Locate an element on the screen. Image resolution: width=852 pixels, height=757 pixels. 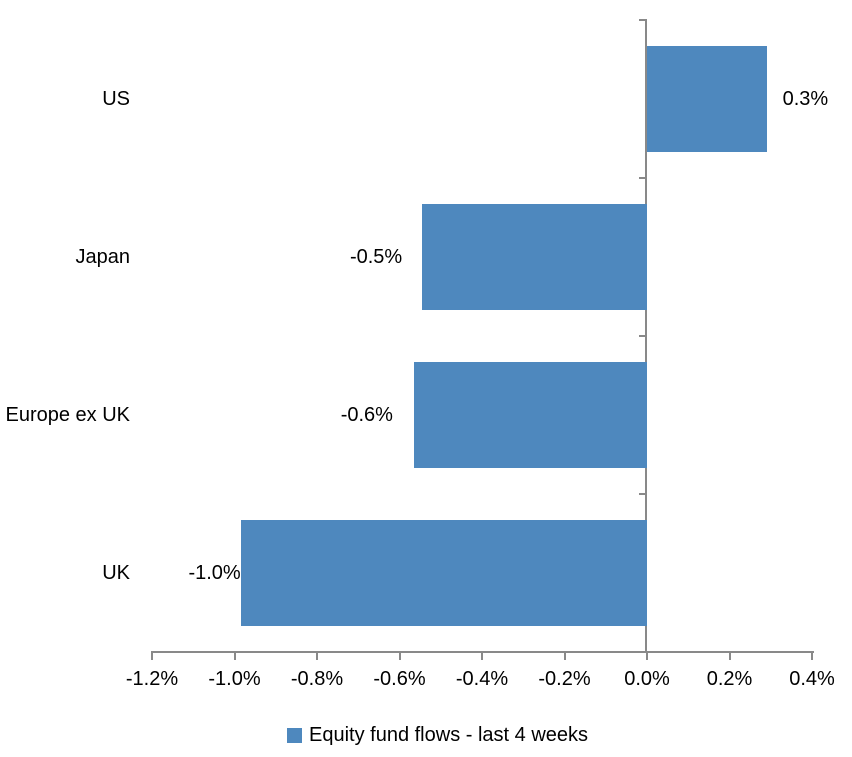
data-label-europe-ex-uk: -0.6% is located at coordinates (366, 415).